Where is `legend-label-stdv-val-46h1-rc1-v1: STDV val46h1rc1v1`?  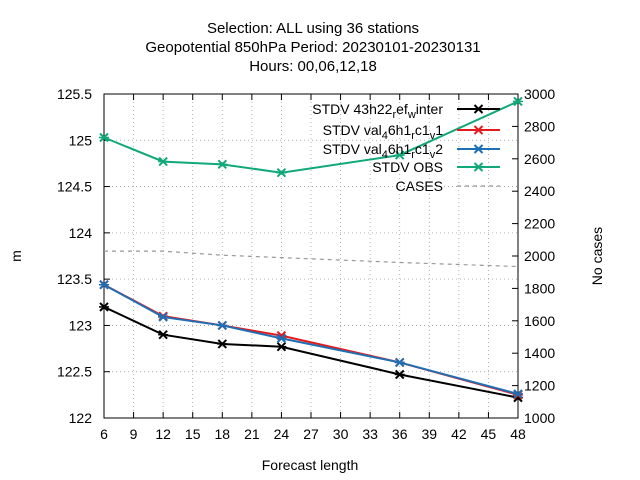
legend-label-stdv-val-46h1-rc1-v1: STDV val46h1rc1v1 is located at coordinates (383, 132).